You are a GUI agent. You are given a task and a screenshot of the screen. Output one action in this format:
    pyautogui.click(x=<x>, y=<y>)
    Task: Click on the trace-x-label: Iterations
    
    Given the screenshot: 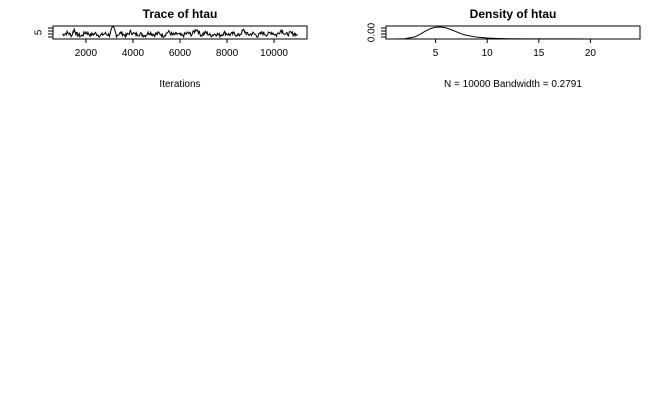 What is the action you would take?
    pyautogui.click(x=179, y=84)
    